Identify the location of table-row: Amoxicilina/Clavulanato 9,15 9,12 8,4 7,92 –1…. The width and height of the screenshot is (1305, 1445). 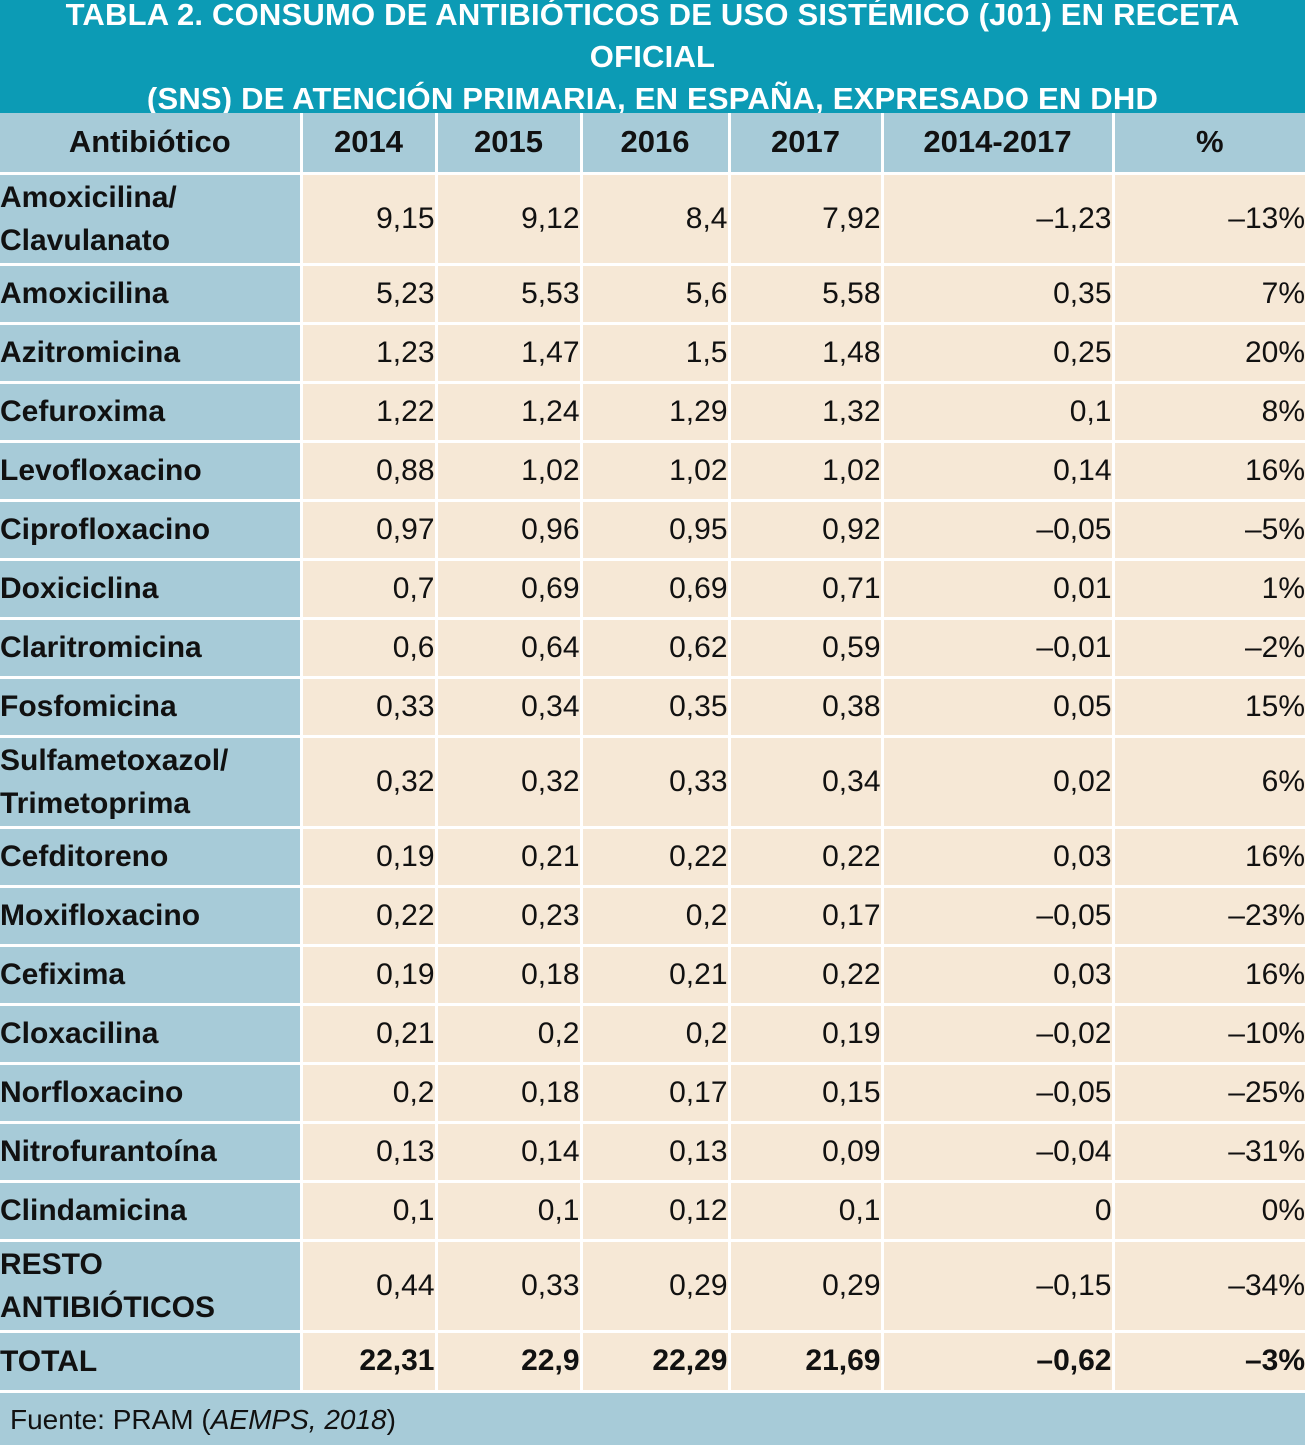
(652, 218).